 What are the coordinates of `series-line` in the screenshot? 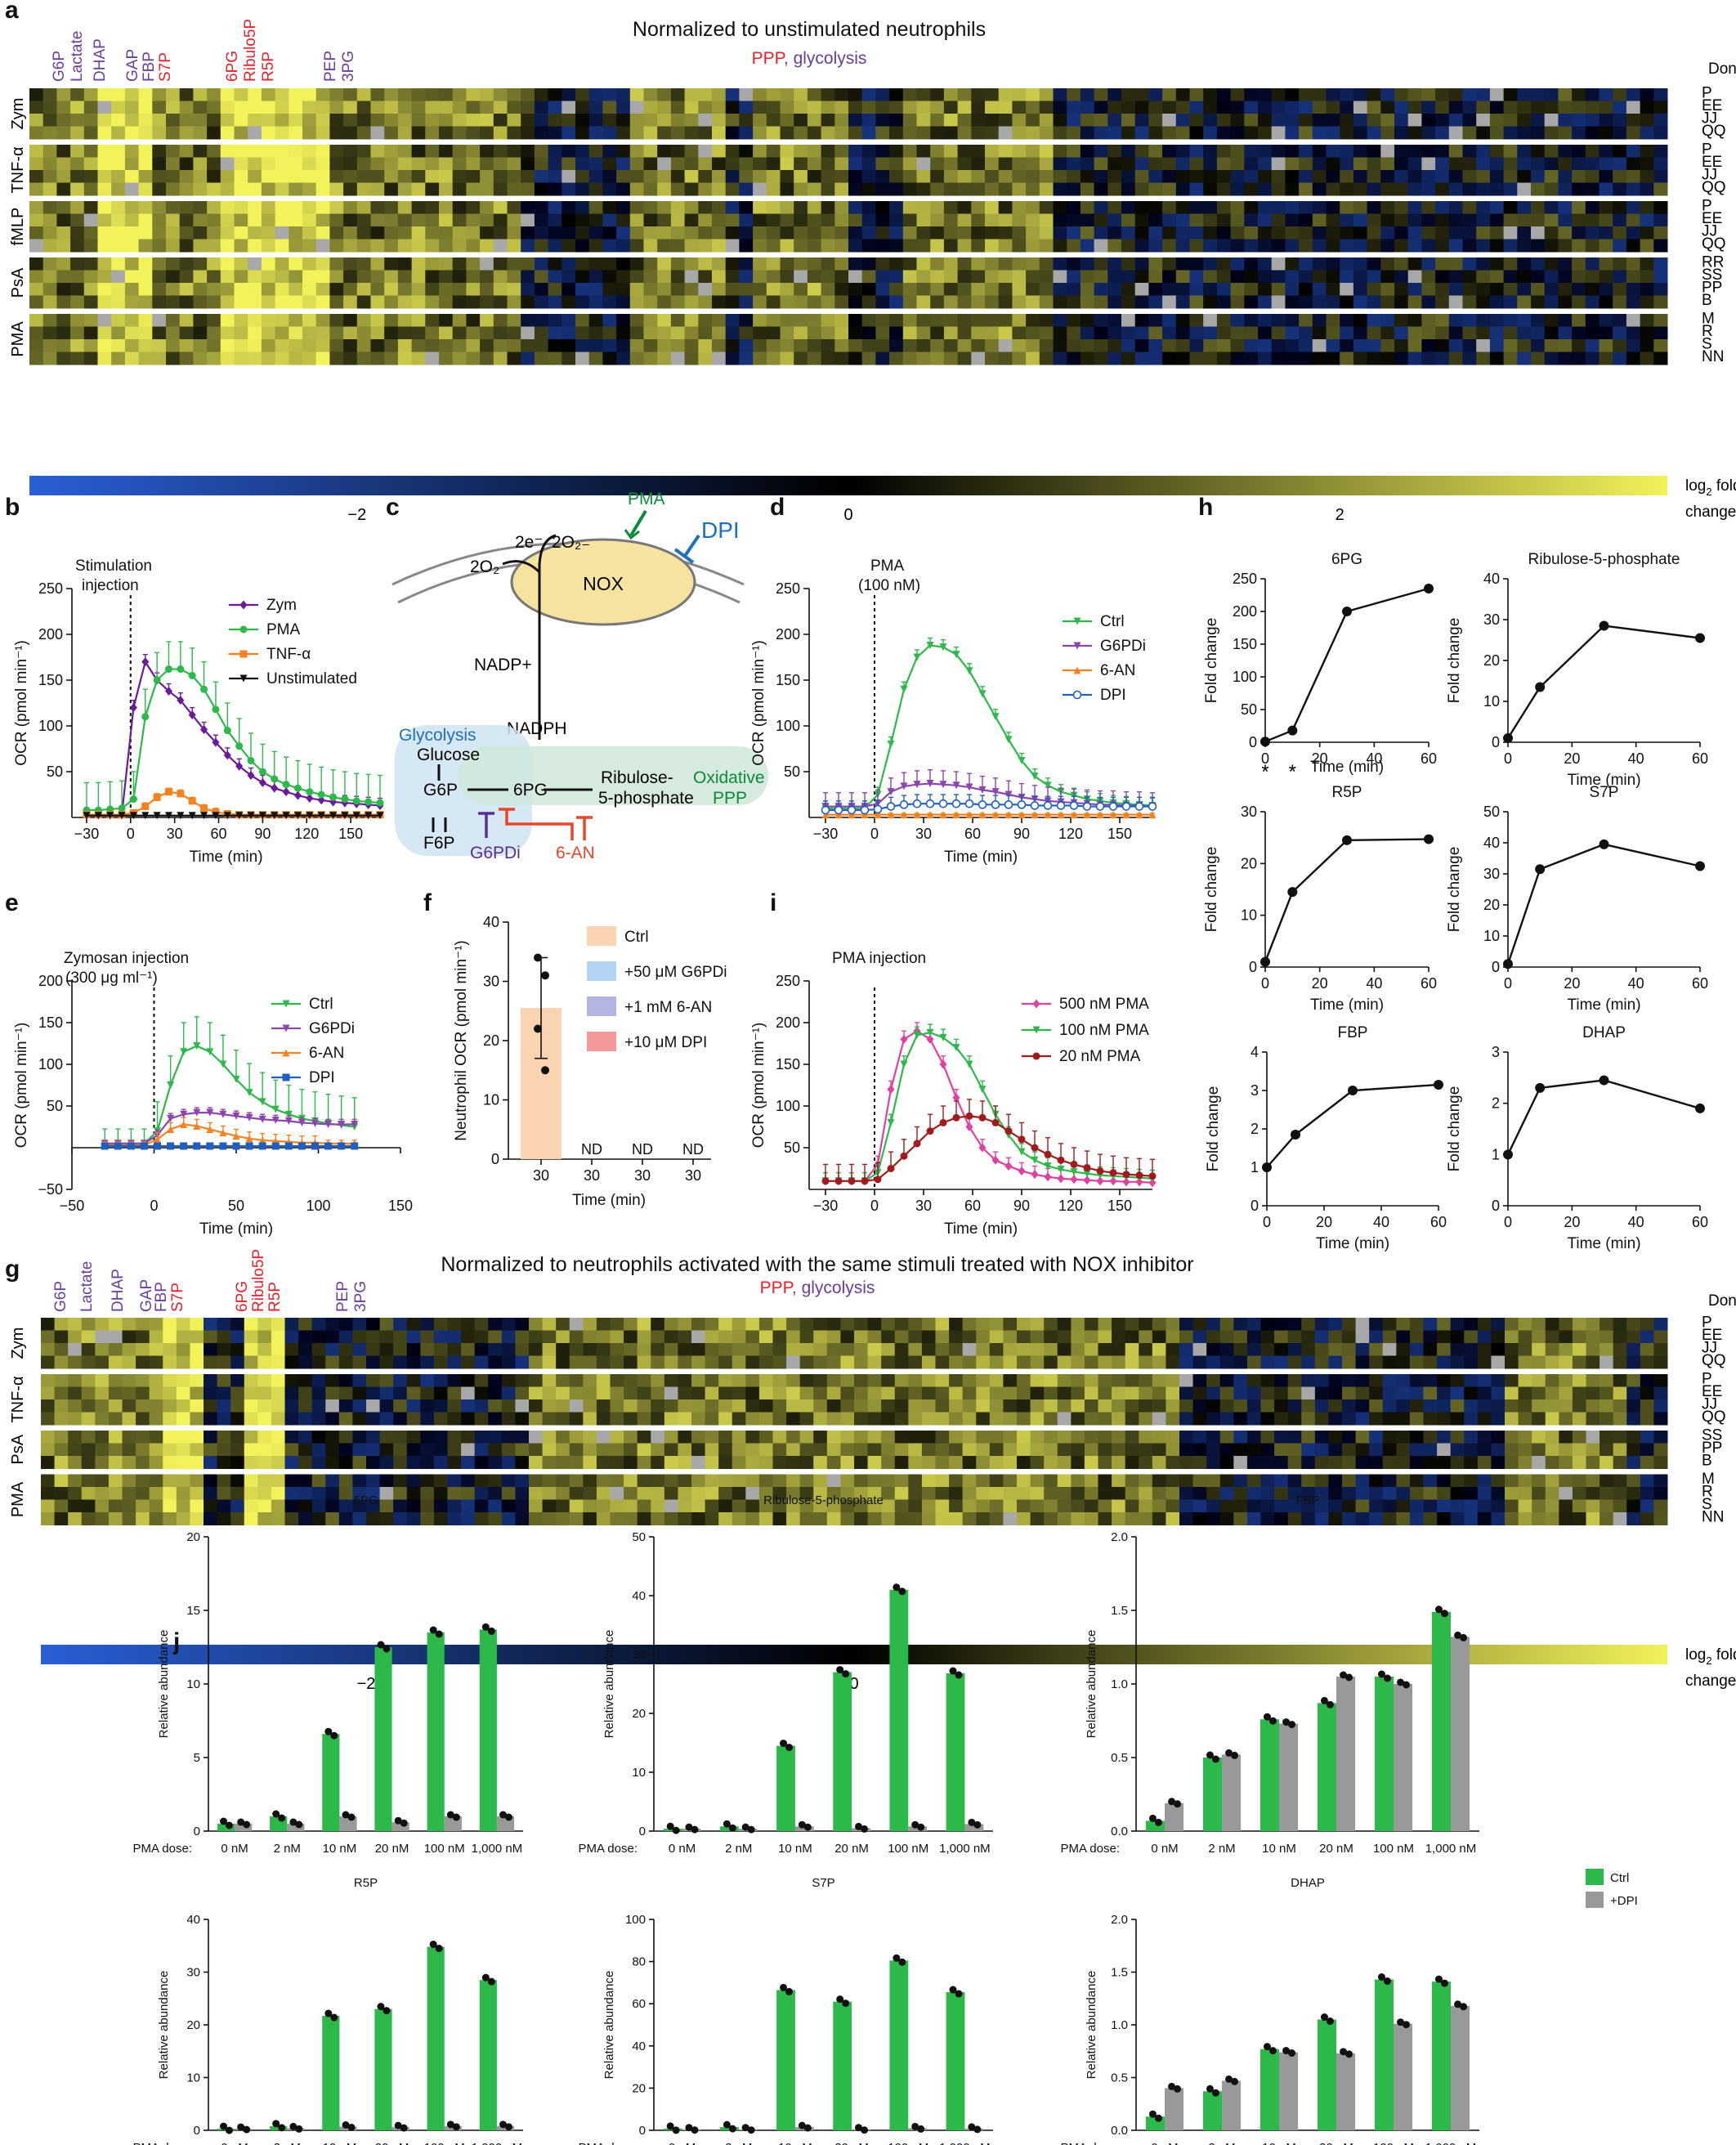 It's located at (1353, 1126).